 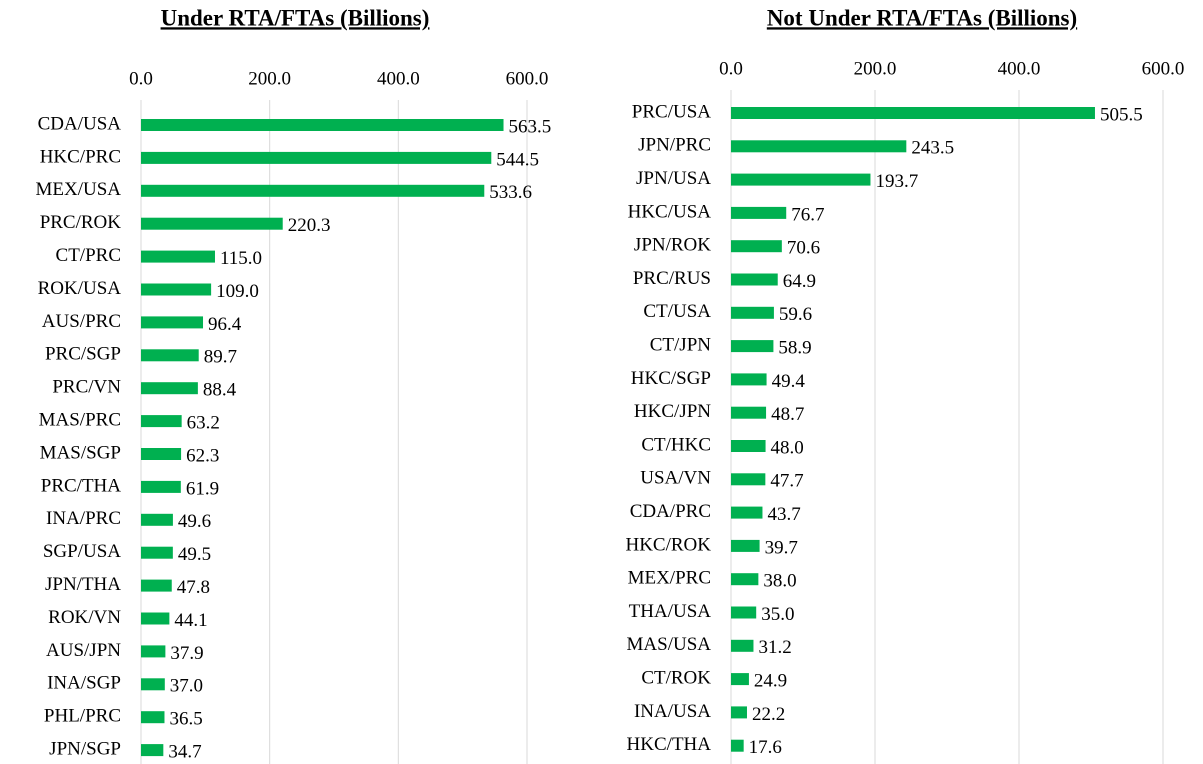 What do you see at coordinates (84, 617) in the screenshot?
I see `category-label: ROK/VN` at bounding box center [84, 617].